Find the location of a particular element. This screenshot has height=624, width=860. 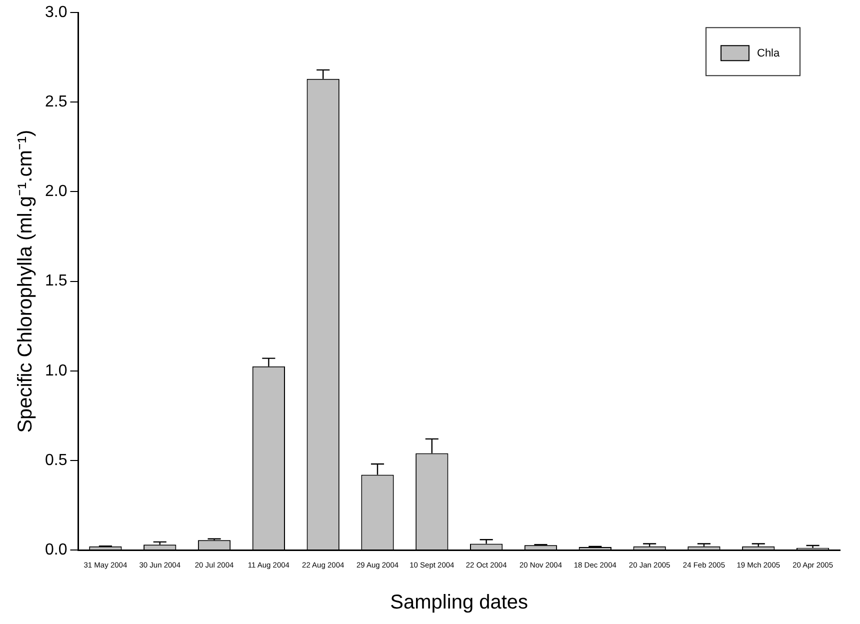

y-tick-label: 3.0 is located at coordinates (56, 13).